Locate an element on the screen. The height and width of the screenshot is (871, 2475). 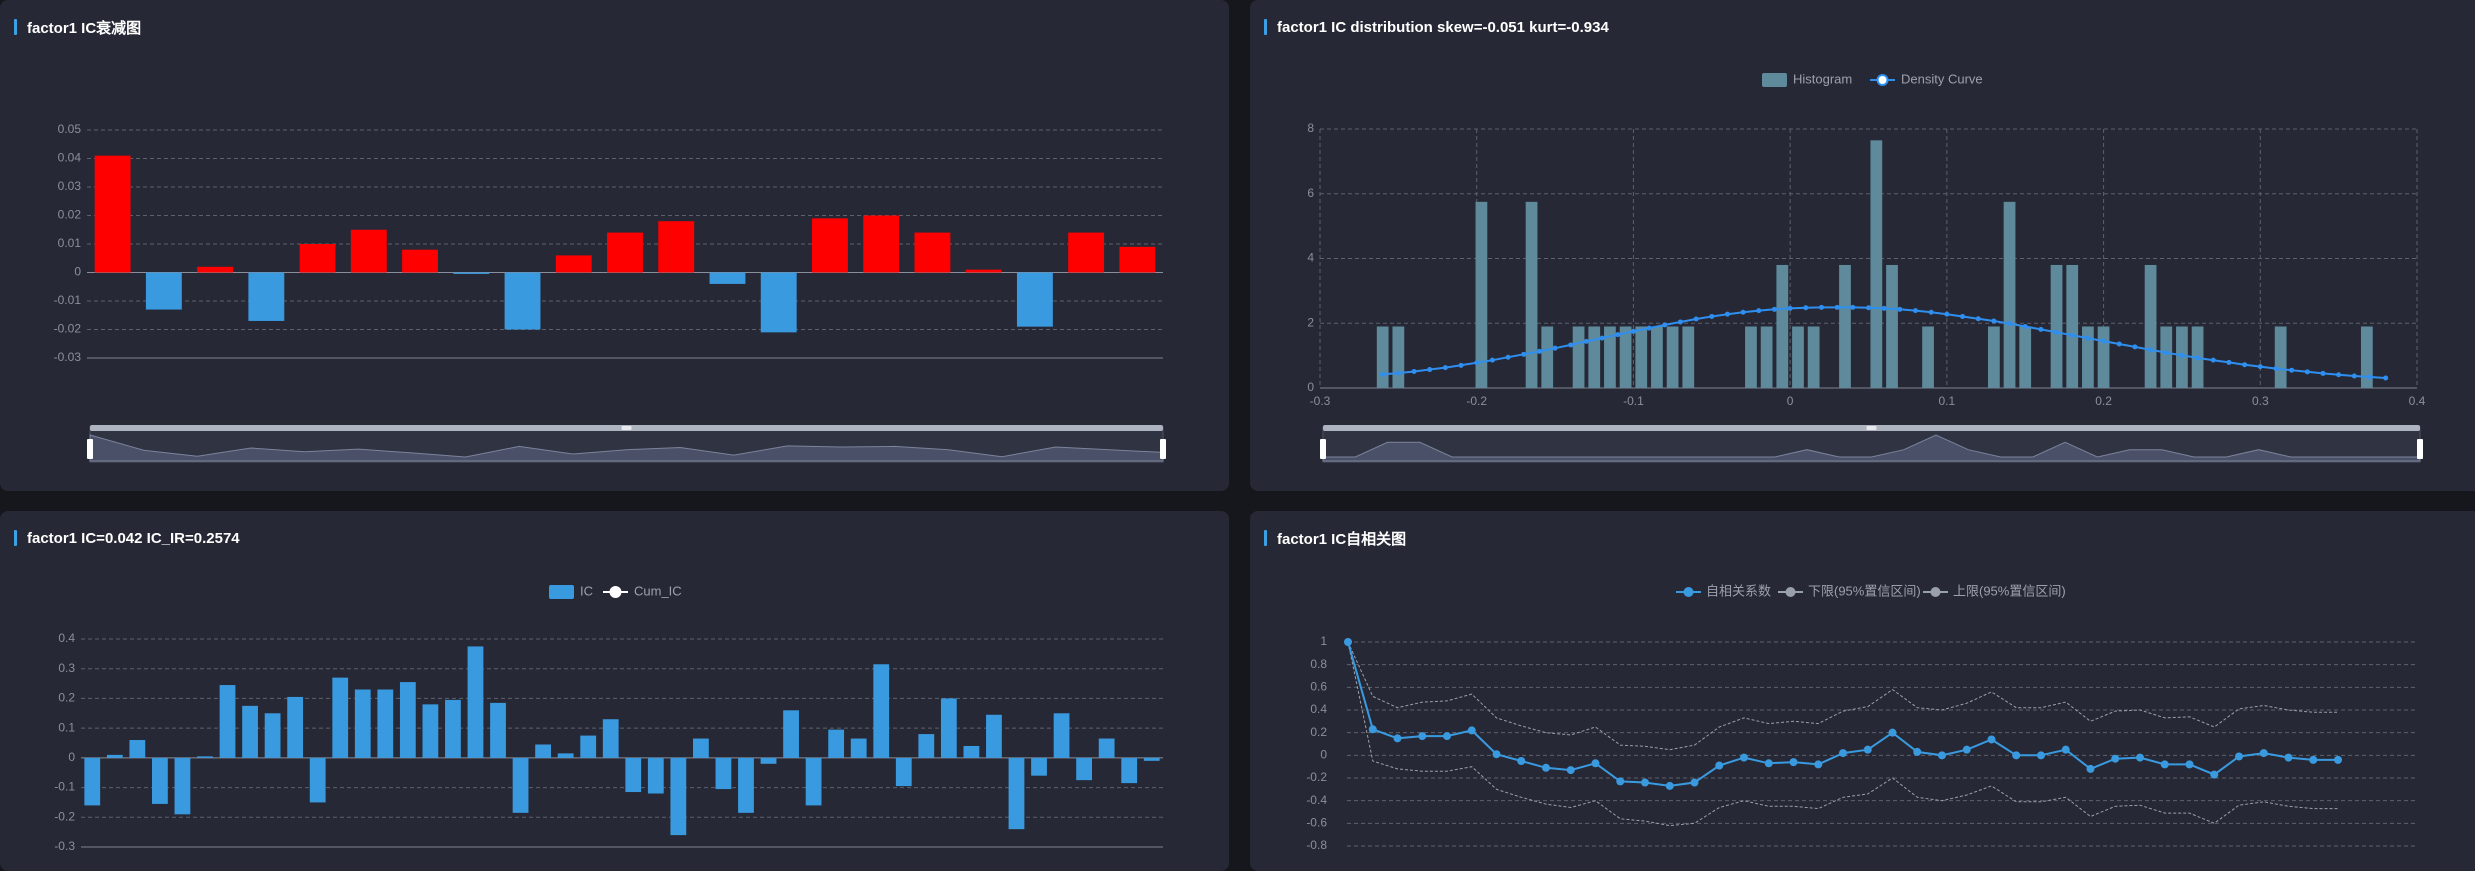
x-tick-label: 0.4 is located at coordinates (2417, 401).